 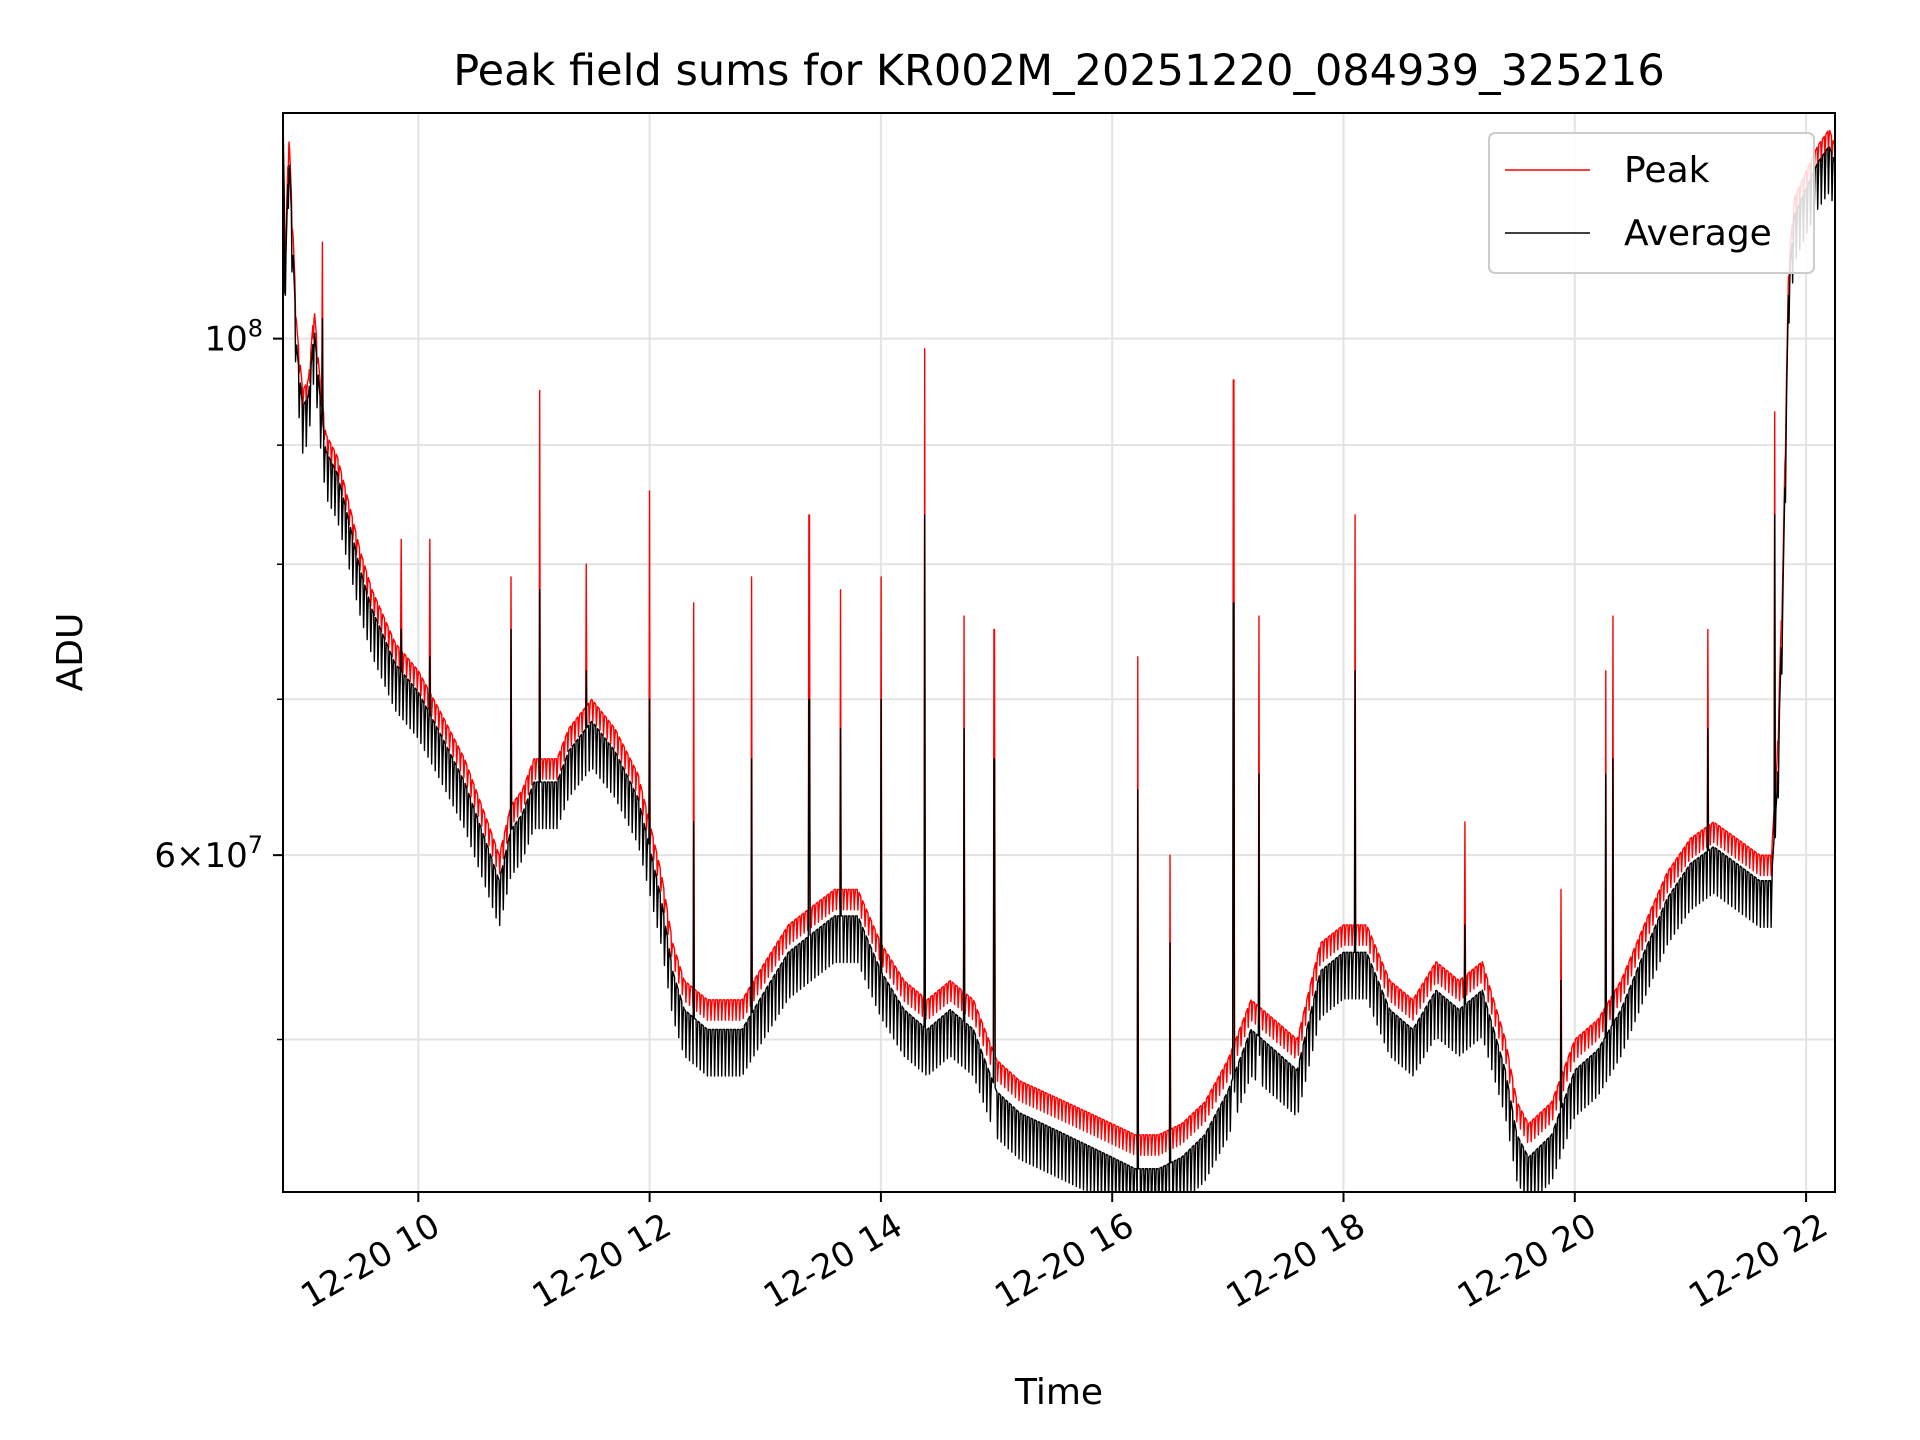 I want to click on legend-peak-label: Peak, so click(x=1667, y=170).